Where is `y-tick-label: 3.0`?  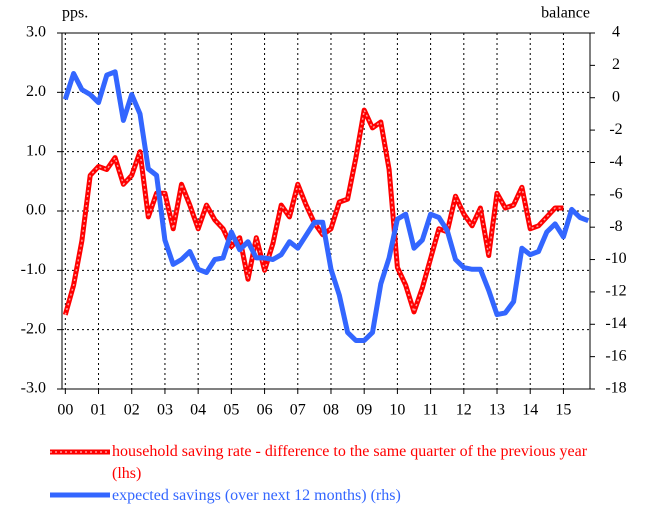 y-tick-label: 3.0 is located at coordinates (36, 32).